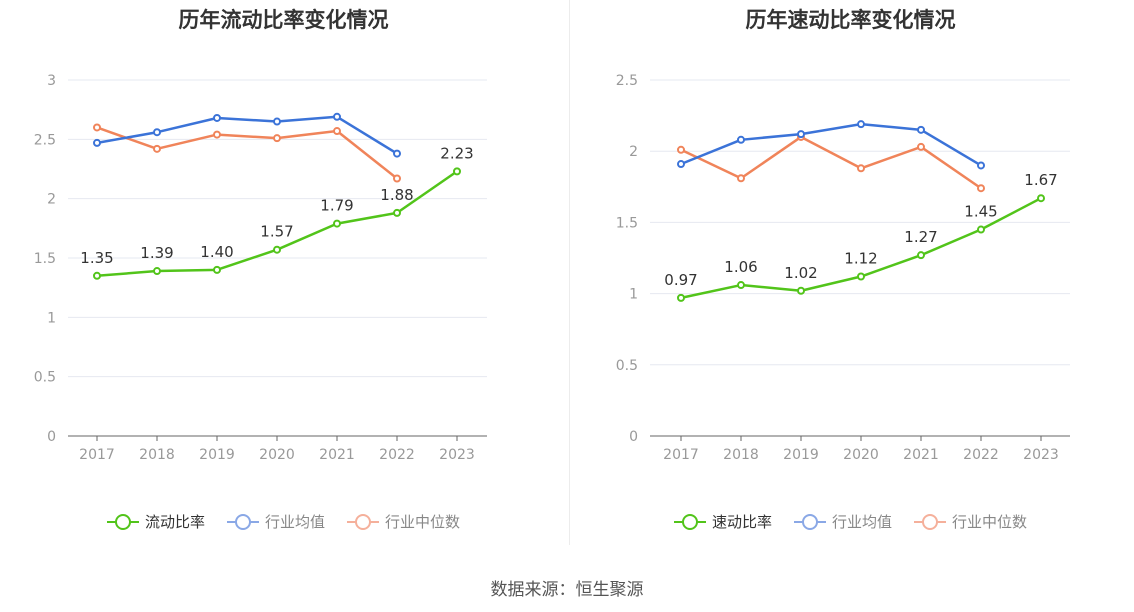  Describe the element at coordinates (850, 20) in the screenshot. I see `chart-title: 历年速动比率变化情况` at that location.